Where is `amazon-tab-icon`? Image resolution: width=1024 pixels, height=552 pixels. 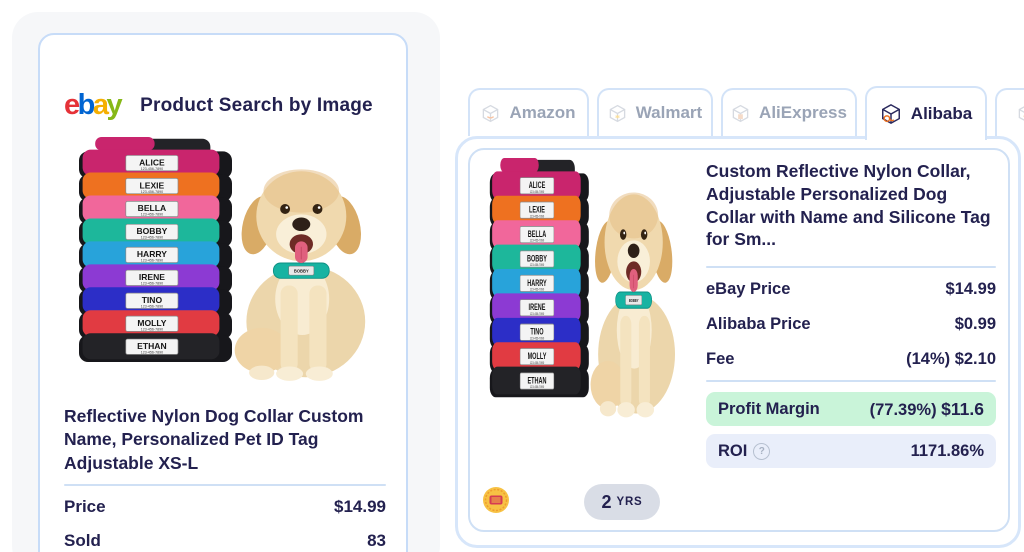
amazon-tab-icon is located at coordinates (490, 113).